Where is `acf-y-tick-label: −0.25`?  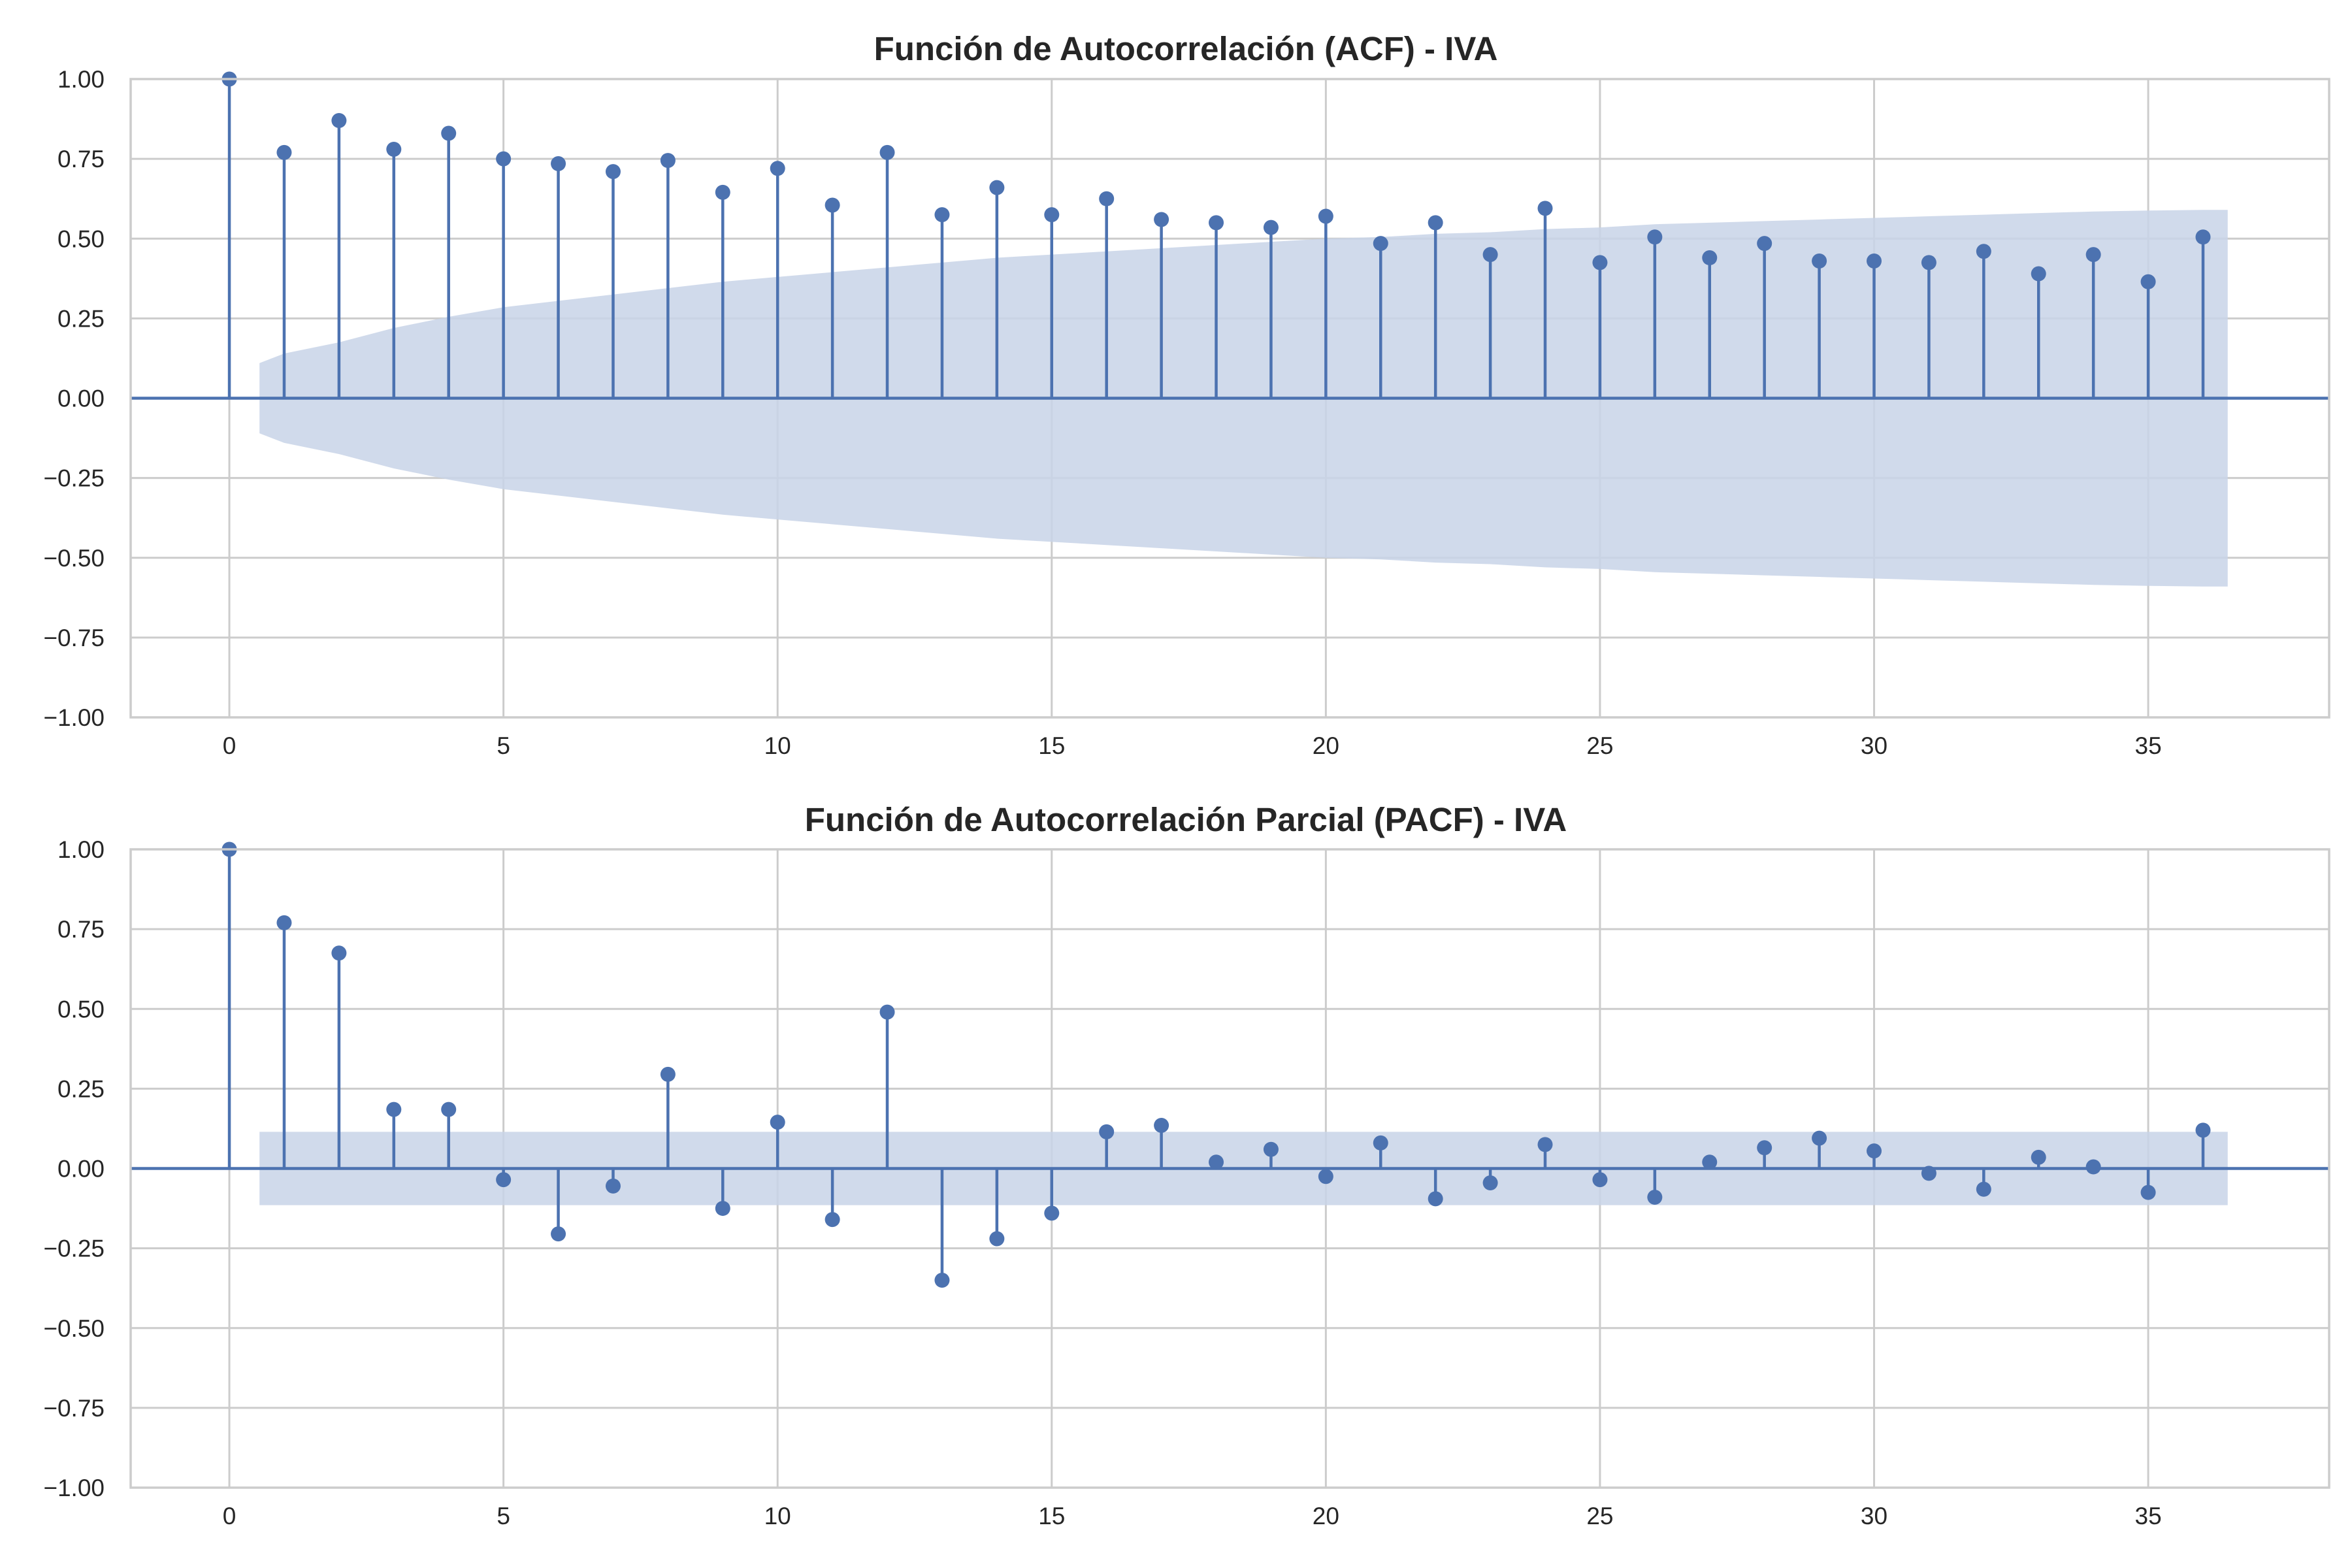
acf-y-tick-label: −0.25 is located at coordinates (74, 478).